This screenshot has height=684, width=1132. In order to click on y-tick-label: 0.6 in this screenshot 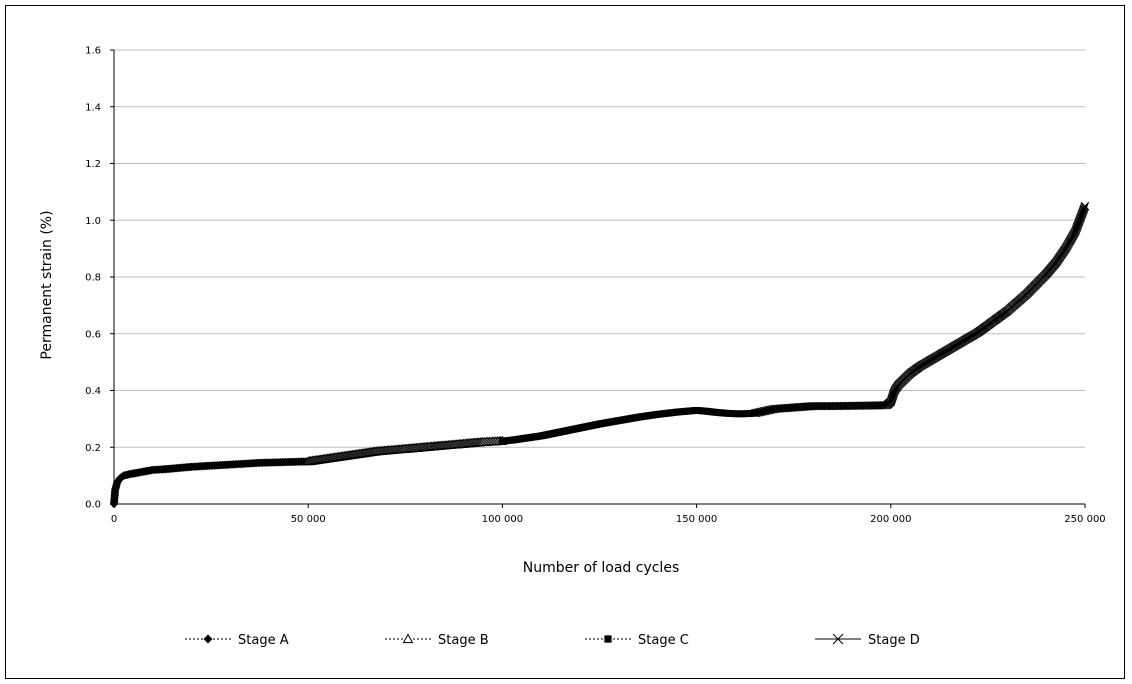, I will do `click(93, 334)`.